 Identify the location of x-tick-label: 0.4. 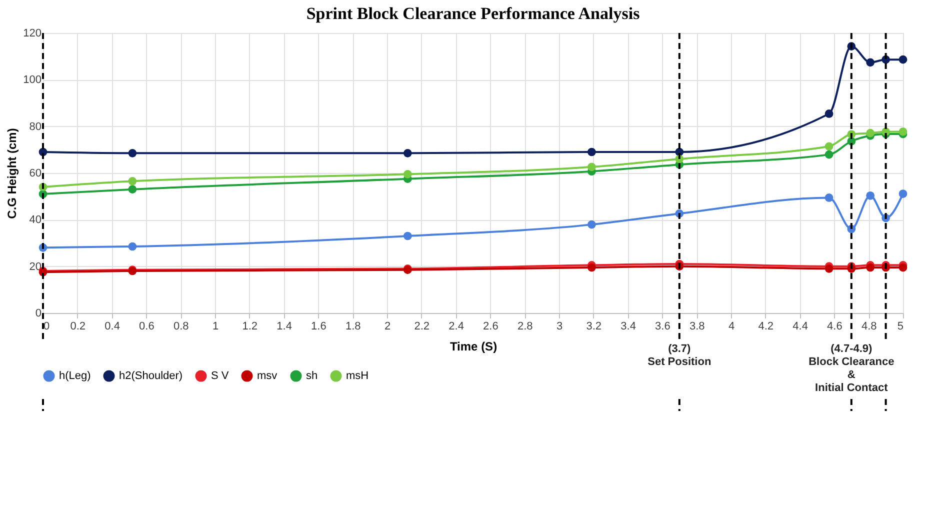
(112, 326).